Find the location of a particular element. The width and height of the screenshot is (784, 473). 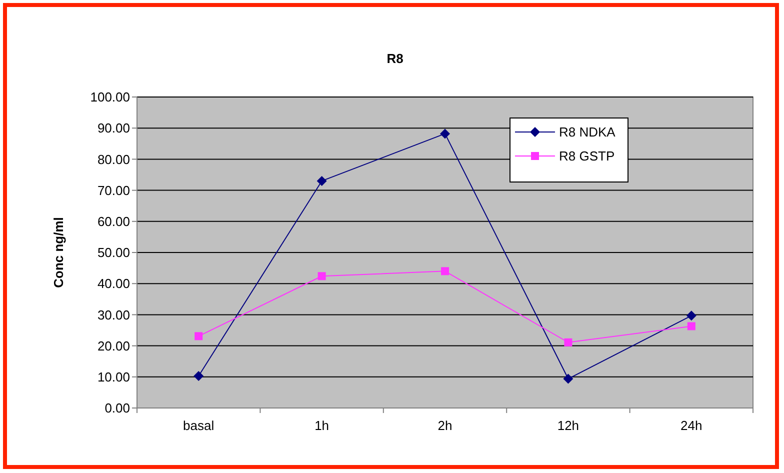

y-tick-label: 10.00 is located at coordinates (113, 376).